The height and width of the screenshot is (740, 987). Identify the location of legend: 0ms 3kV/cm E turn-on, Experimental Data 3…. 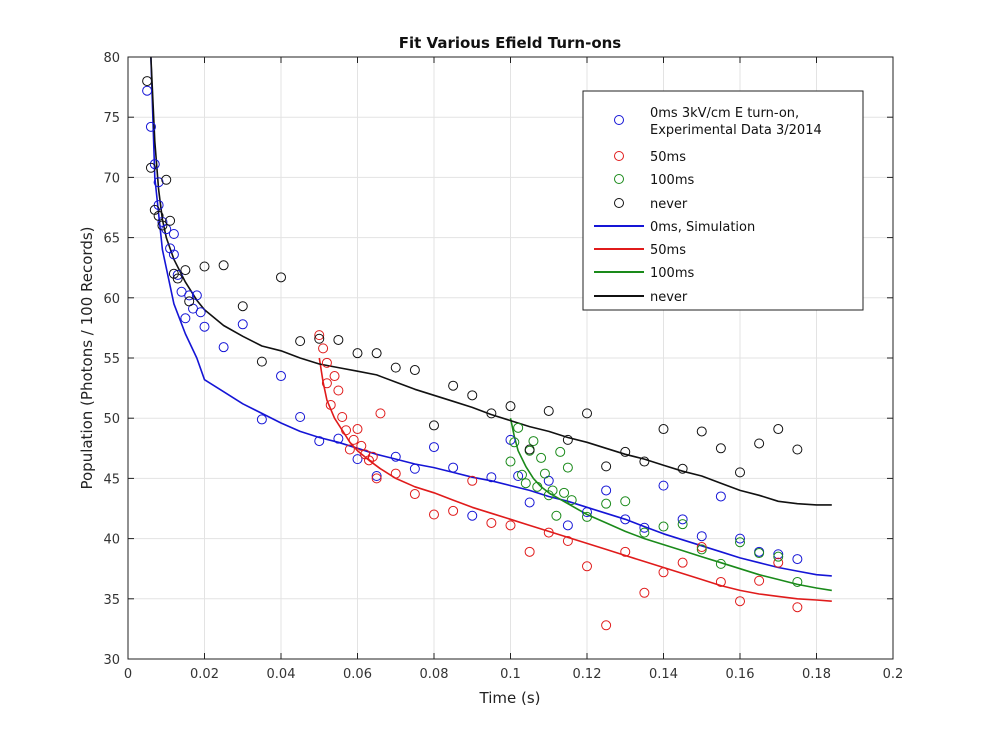
(723, 200).